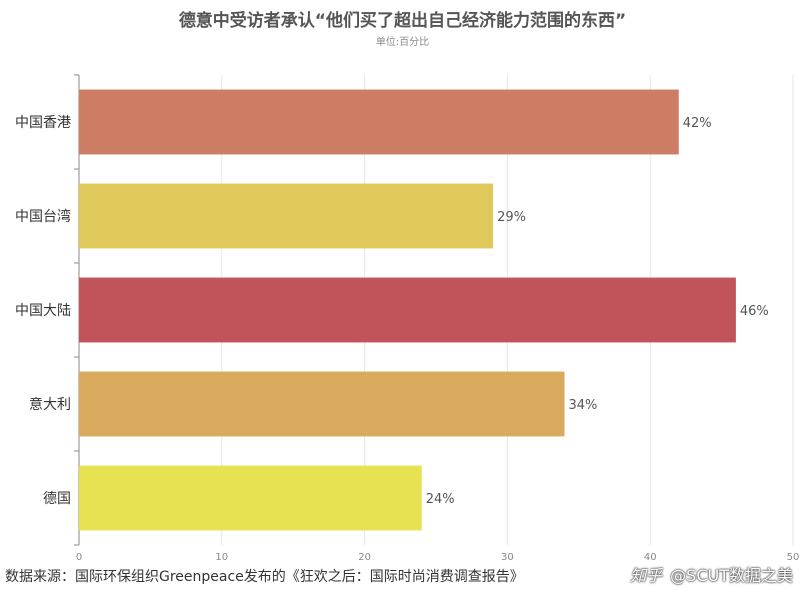  I want to click on y-category-label: 德国, so click(57, 499).